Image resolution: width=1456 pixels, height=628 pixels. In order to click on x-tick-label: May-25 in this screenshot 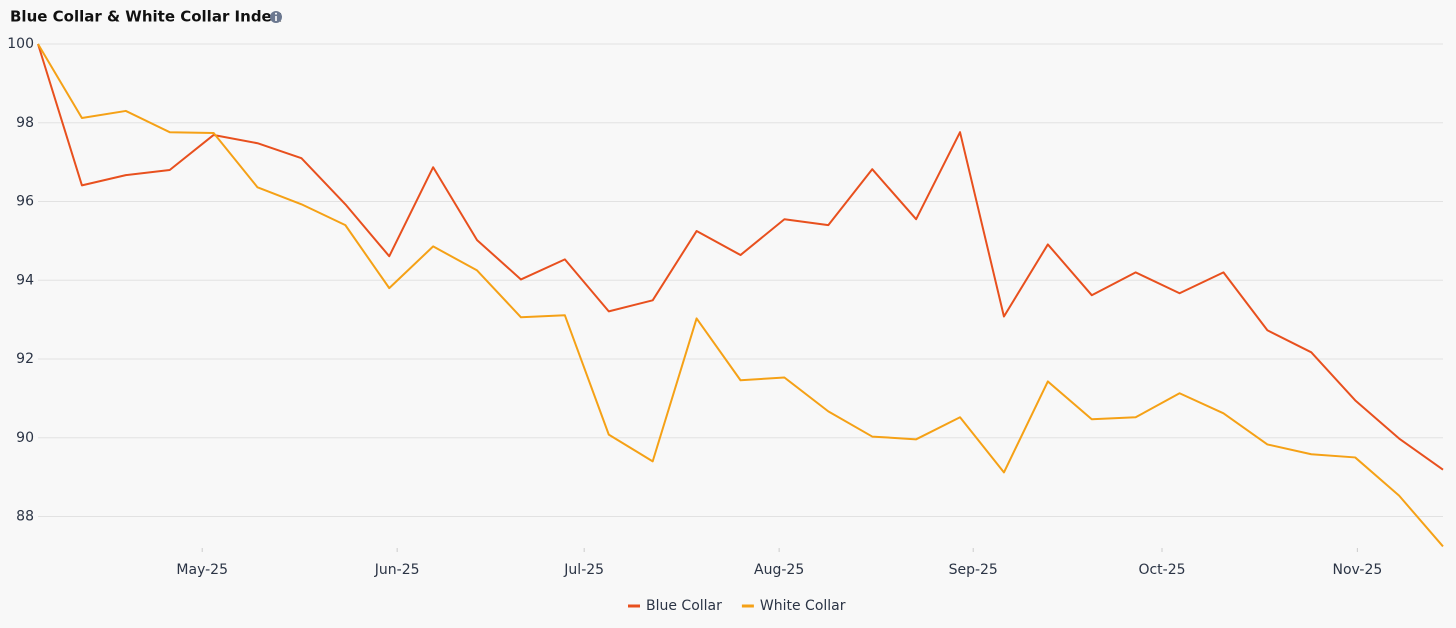, I will do `click(202, 570)`.